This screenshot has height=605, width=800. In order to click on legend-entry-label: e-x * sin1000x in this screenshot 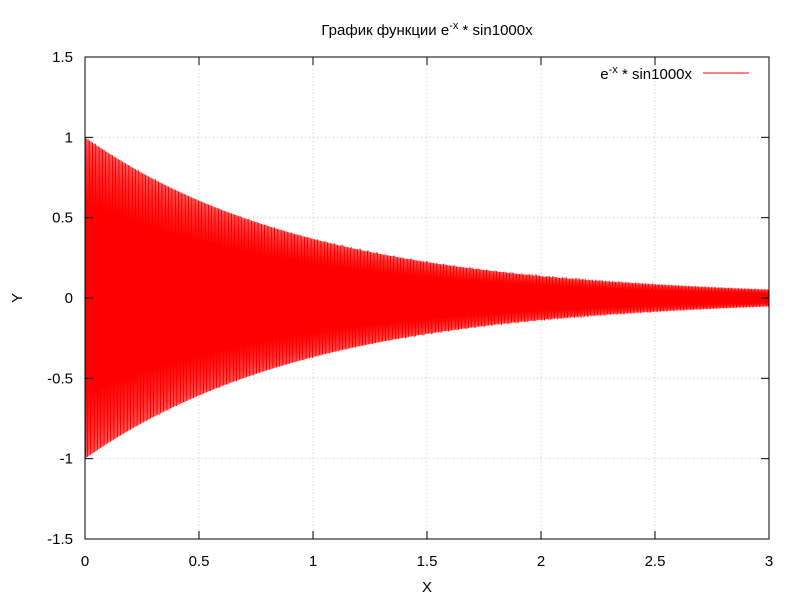, I will do `click(646, 73)`.